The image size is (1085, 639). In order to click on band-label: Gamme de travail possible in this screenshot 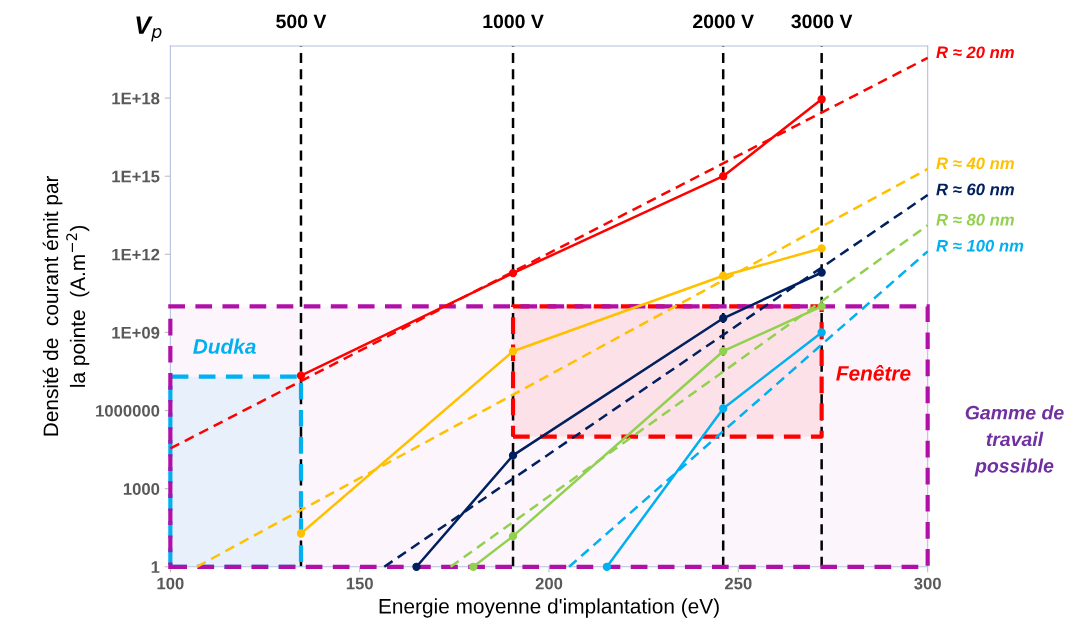, I will do `click(1014, 441)`.